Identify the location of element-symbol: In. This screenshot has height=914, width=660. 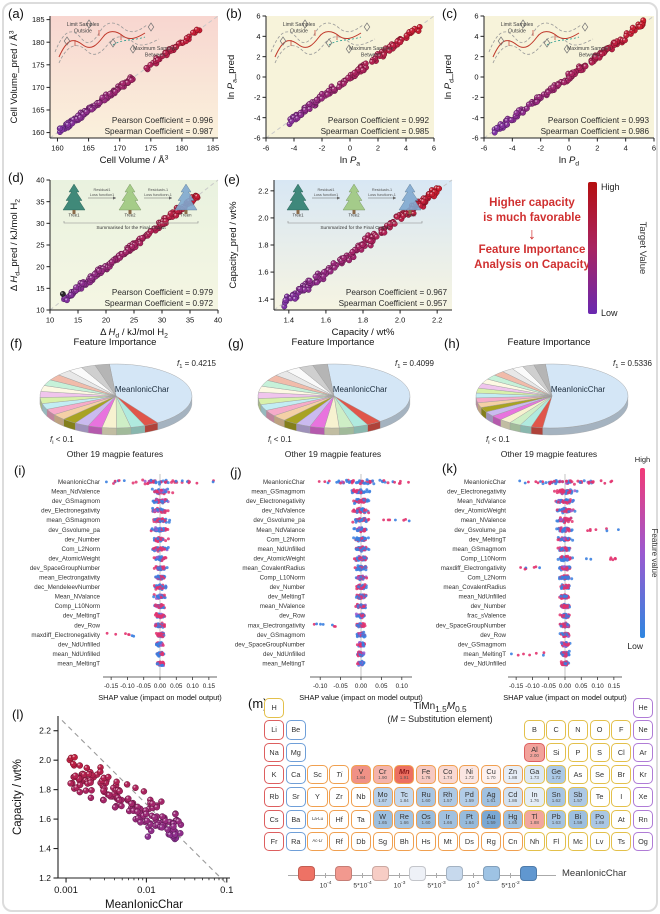
(534, 794).